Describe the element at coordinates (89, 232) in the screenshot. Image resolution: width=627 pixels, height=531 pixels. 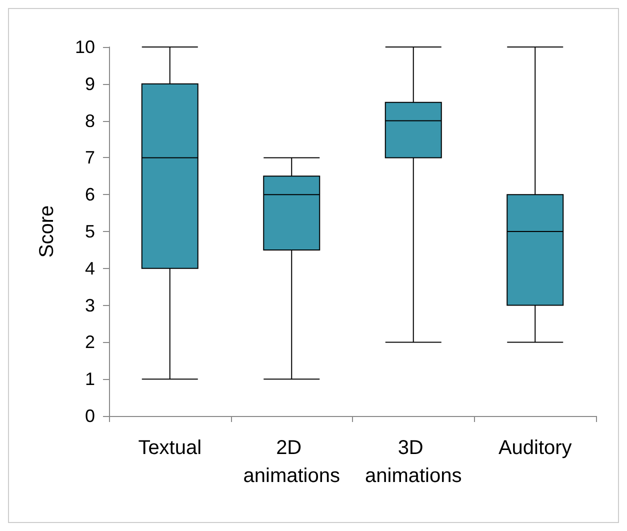
I see `y-tick-label: 5` at that location.